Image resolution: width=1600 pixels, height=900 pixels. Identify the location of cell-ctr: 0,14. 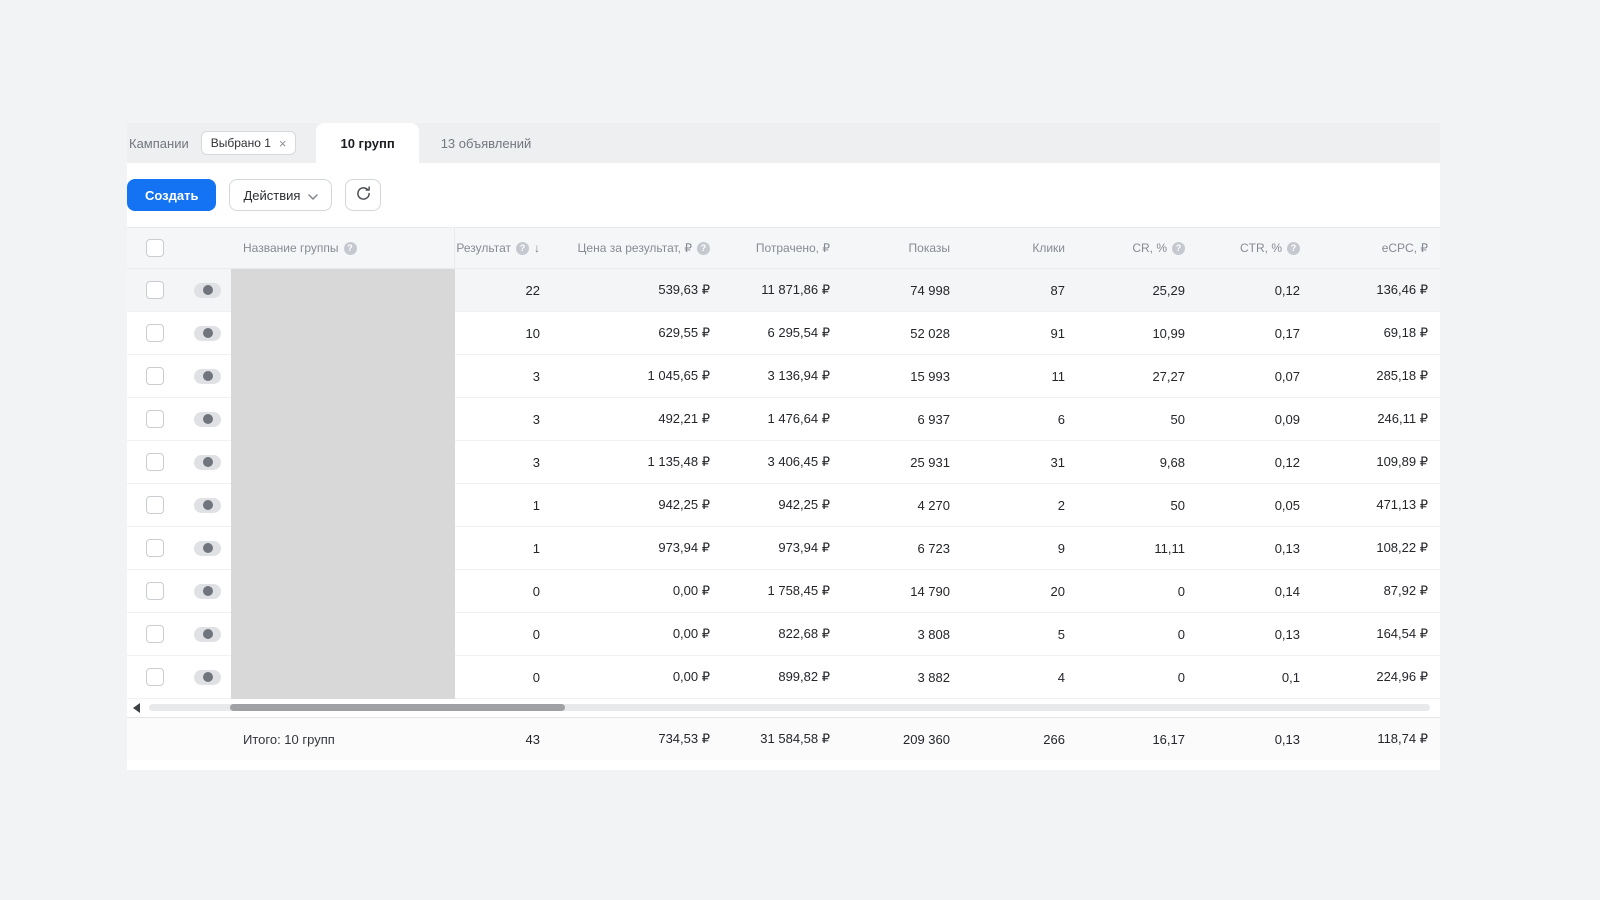
(1287, 591).